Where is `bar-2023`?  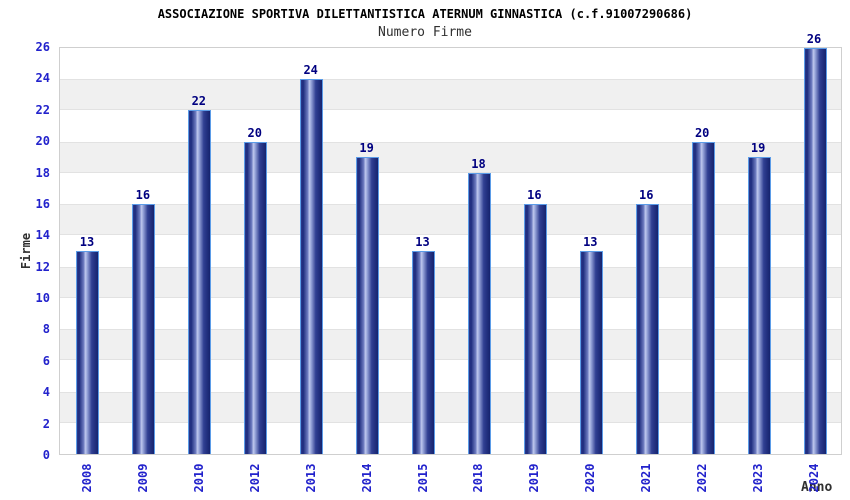 bar-2023 is located at coordinates (759, 305).